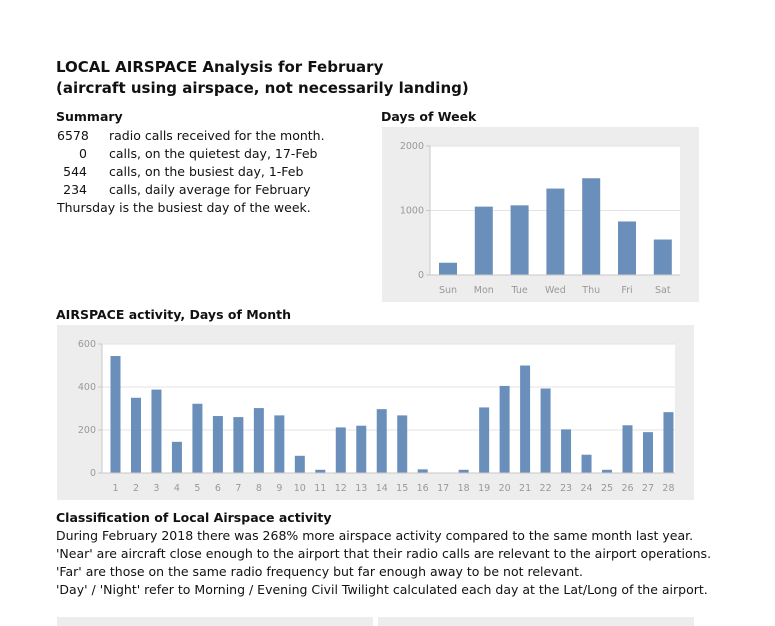  I want to click on summary-row: 0 calls, on the quietest day, 17-Feb, so click(191, 154).